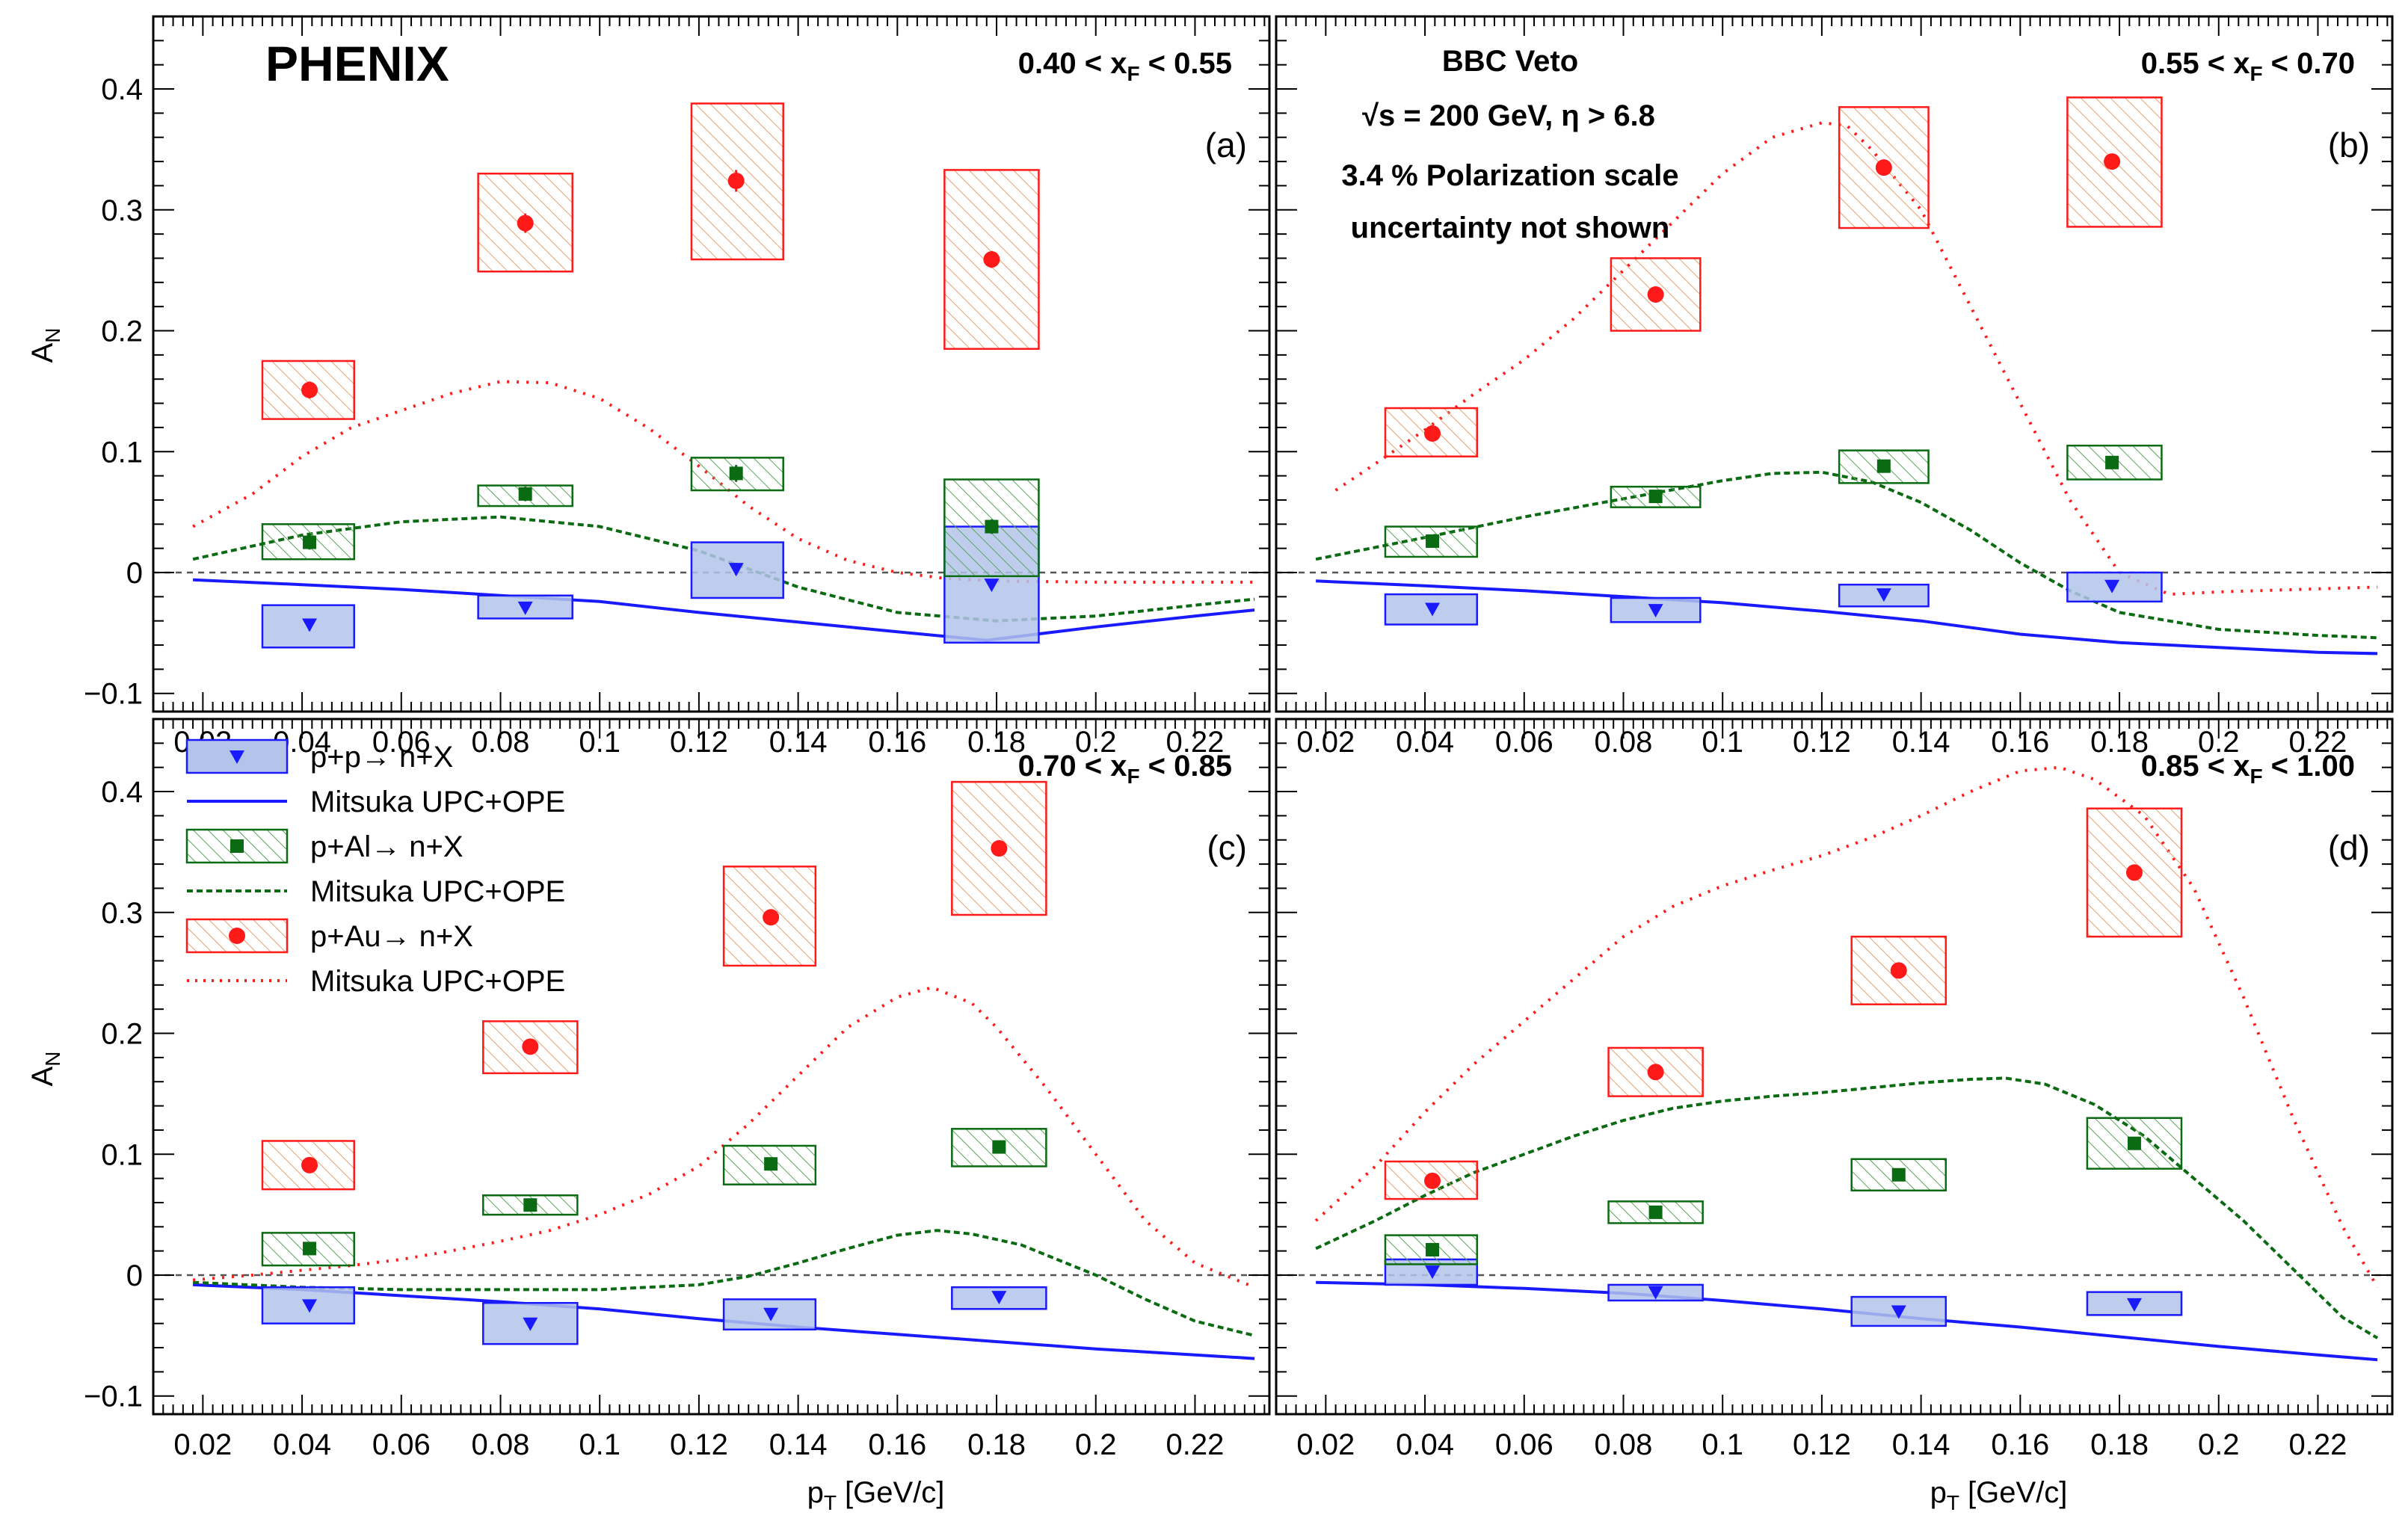  What do you see at coordinates (392, 936) in the screenshot?
I see `legend-label: p+Au→ n+X` at bounding box center [392, 936].